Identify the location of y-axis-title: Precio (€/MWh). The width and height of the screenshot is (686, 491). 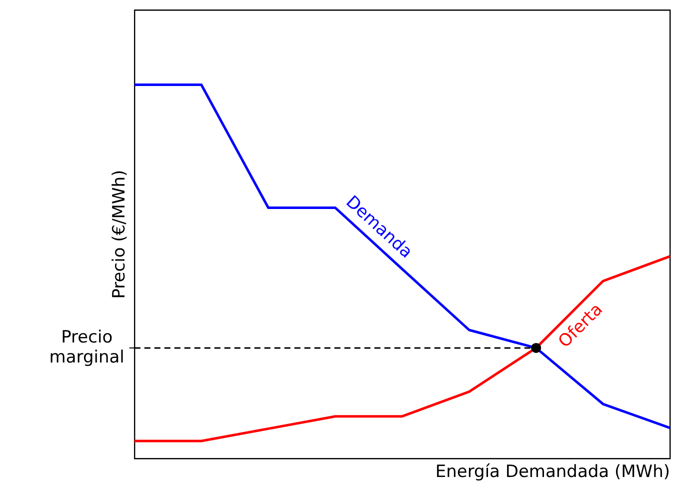
(120, 234).